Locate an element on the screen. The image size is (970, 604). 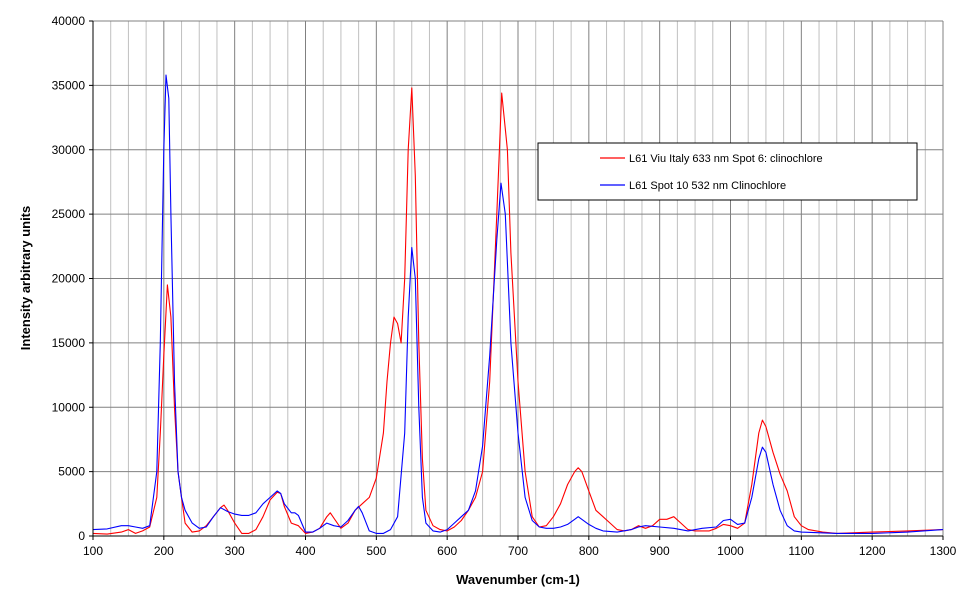
x-tick-label: 400 is located at coordinates (305, 551).